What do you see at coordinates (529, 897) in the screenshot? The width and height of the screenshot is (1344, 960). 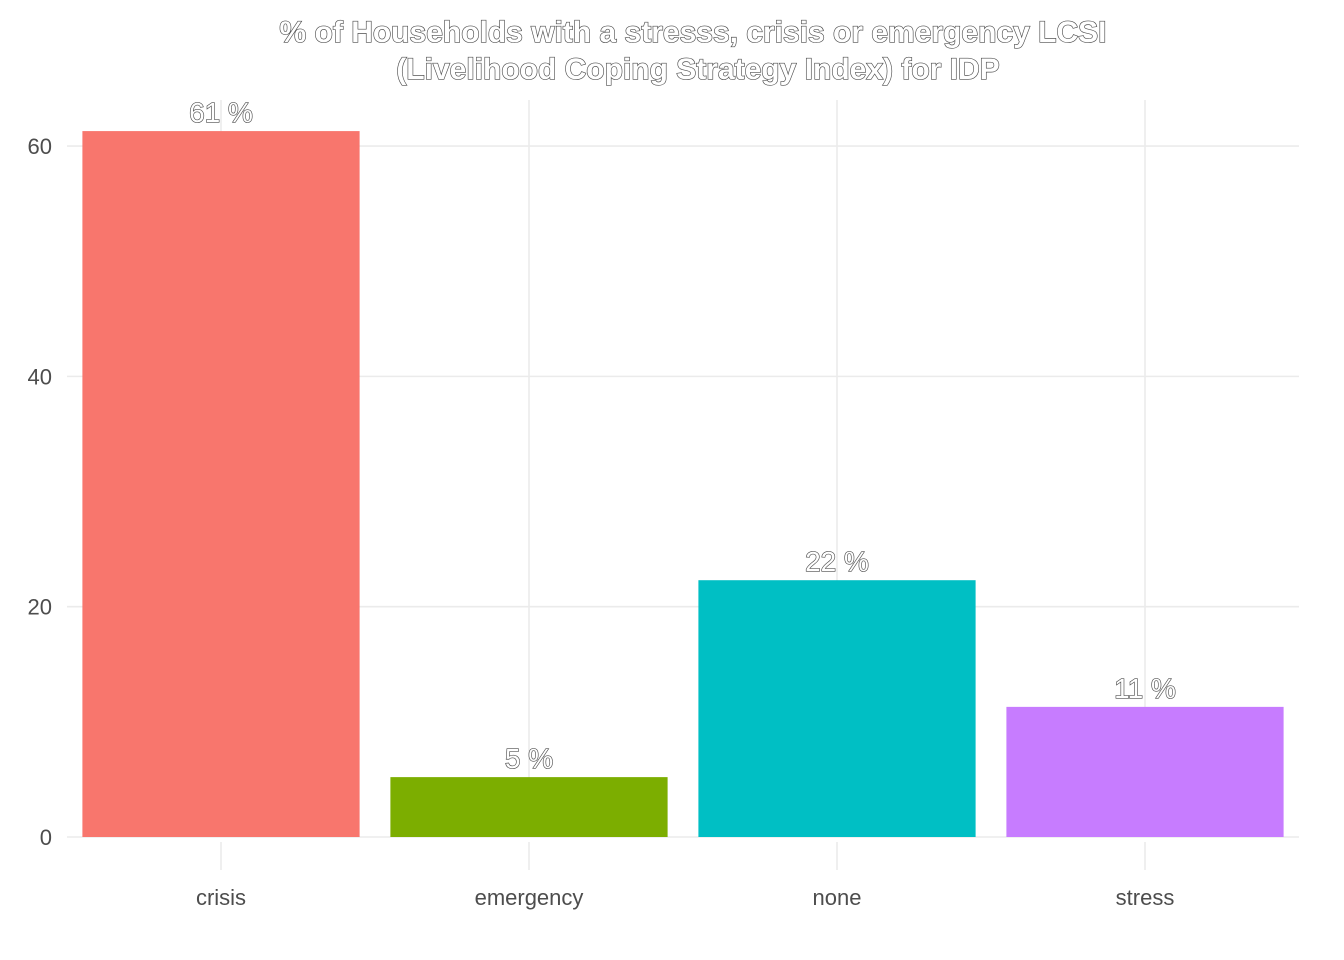 I see `x-tick-label-emergency: emergency` at bounding box center [529, 897].